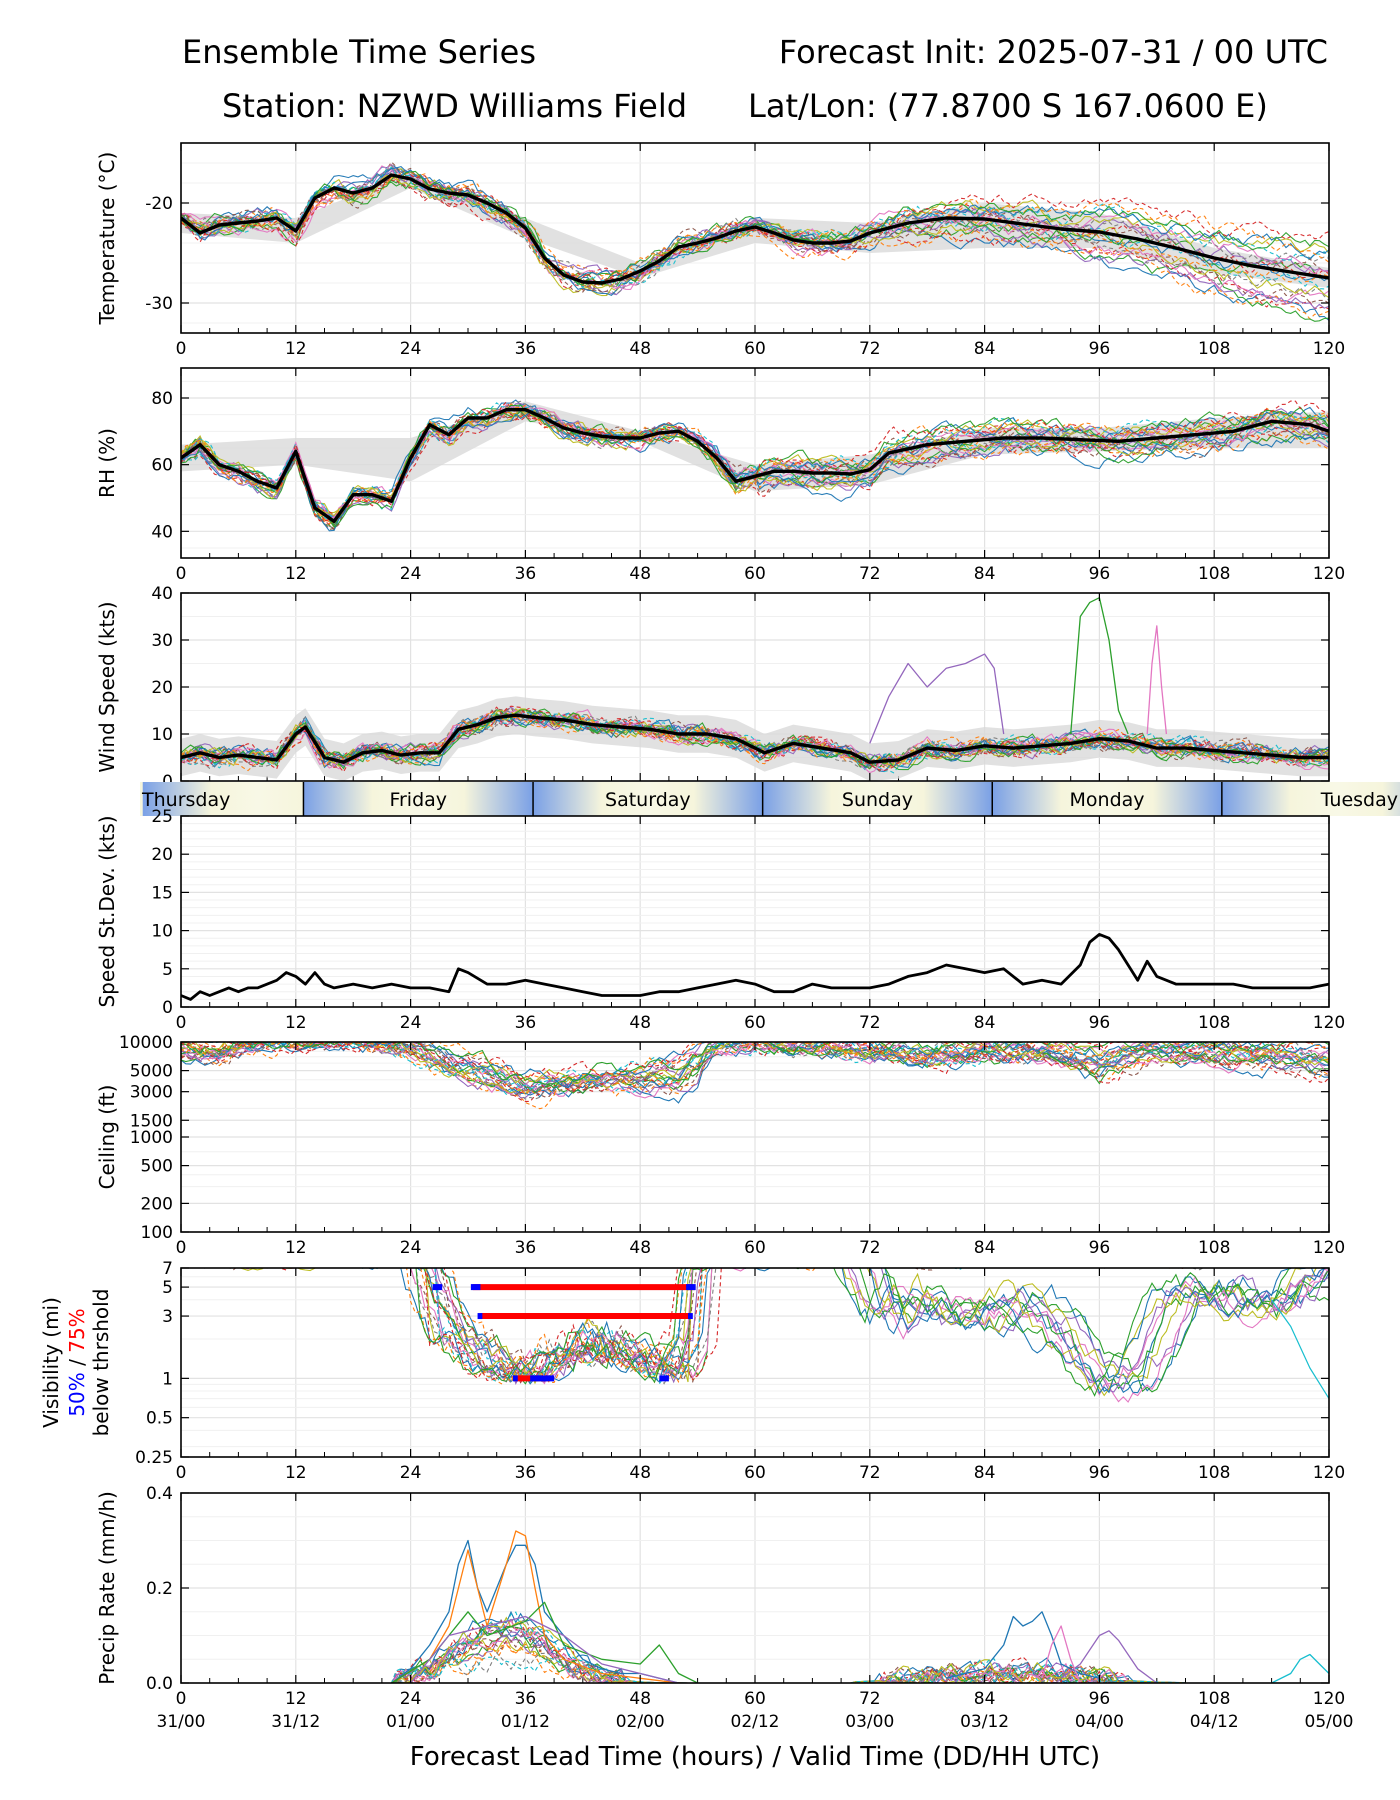 Image resolution: width=1400 pixels, height=1800 pixels. What do you see at coordinates (1008, 106) in the screenshot?
I see `latlon-label: Lat/Lon: (77.8700 S 167.0600 E)` at bounding box center [1008, 106].